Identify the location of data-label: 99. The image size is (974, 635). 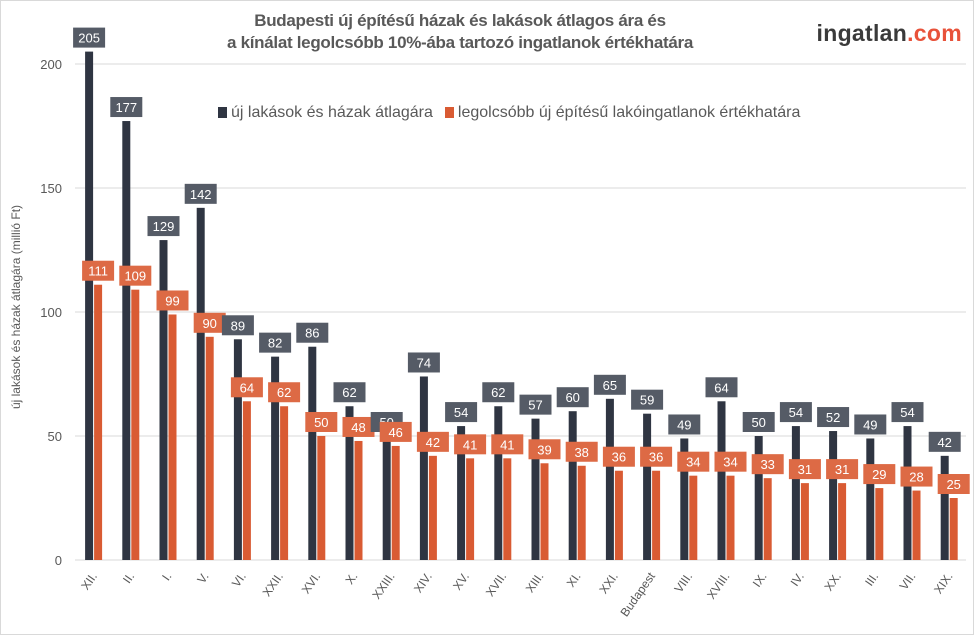
(172, 300).